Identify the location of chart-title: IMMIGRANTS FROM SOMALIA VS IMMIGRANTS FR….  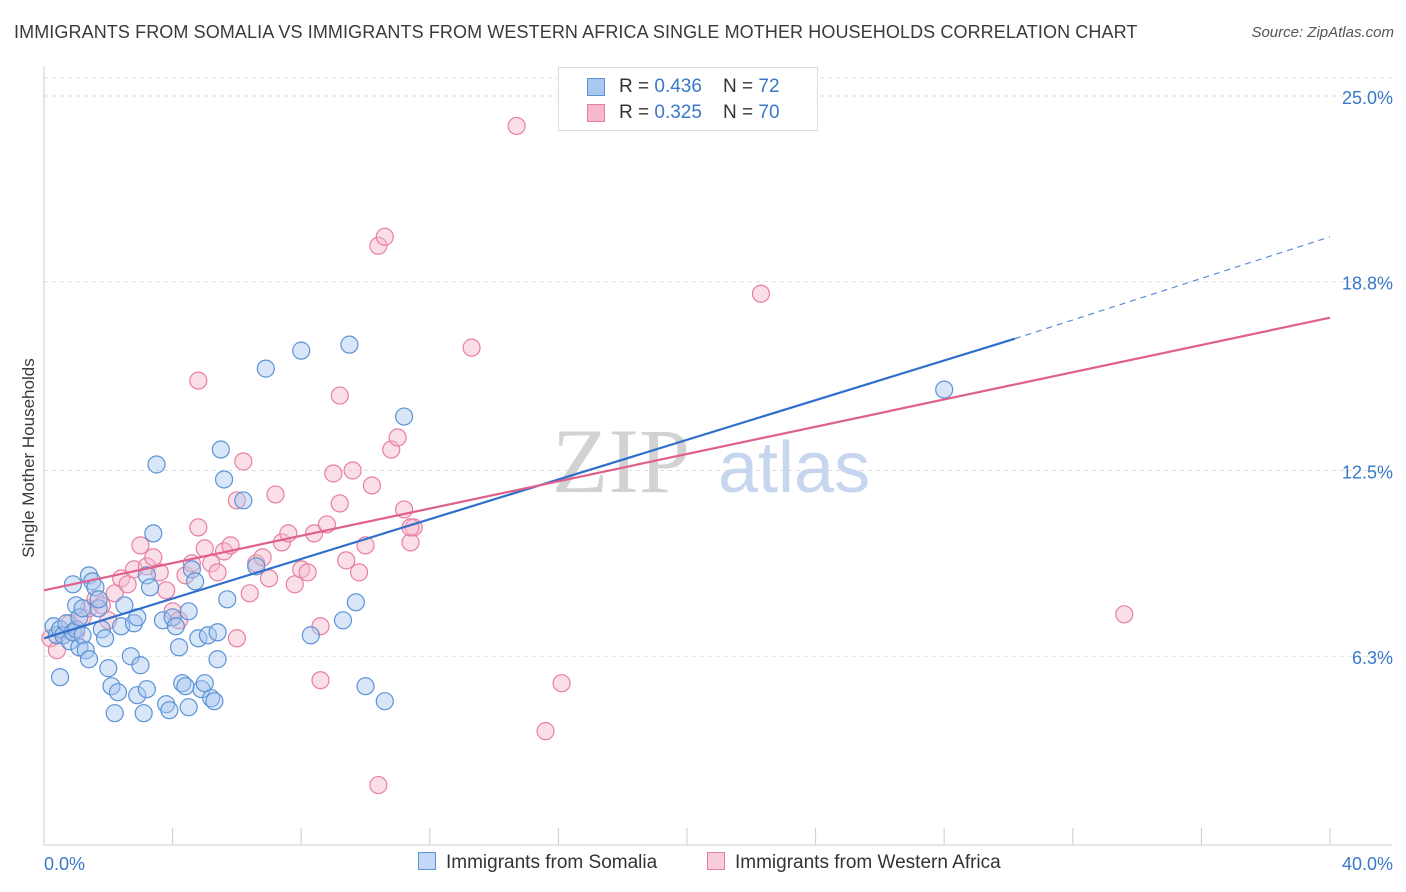
(576, 32).